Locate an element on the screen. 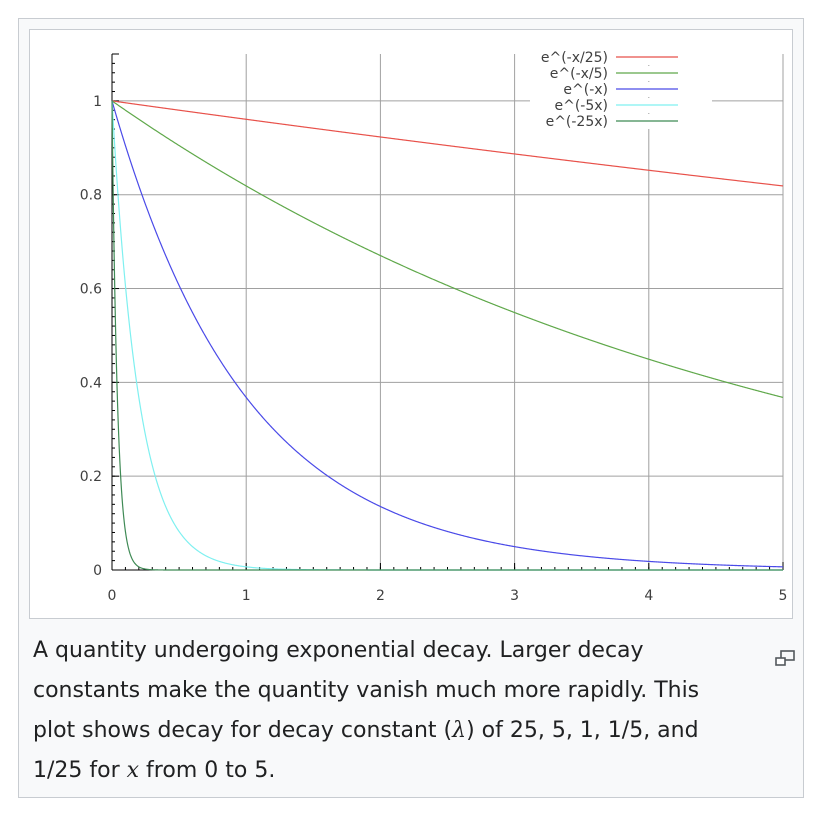 The width and height of the screenshot is (826, 814). x-tick-label: 5 is located at coordinates (783, 596).